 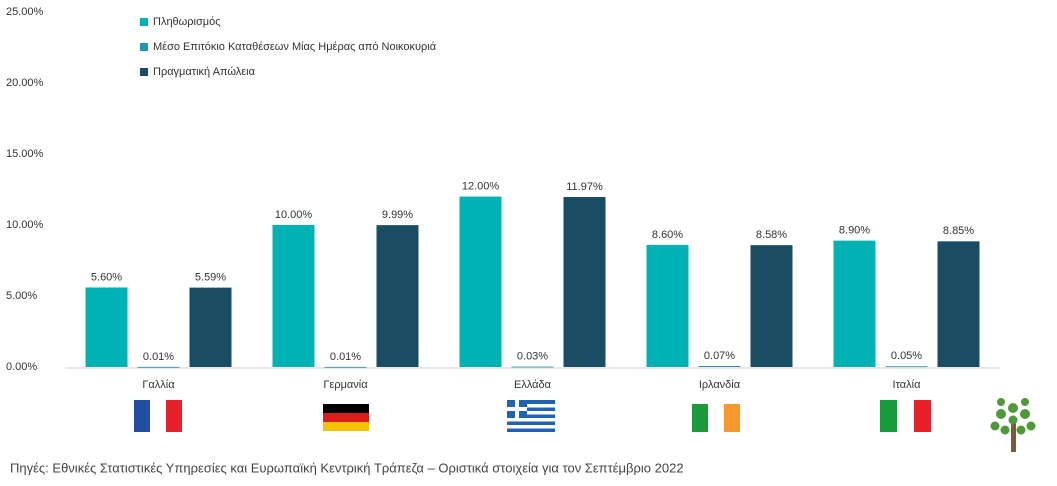 I want to click on value-label: 0.03%, so click(x=532, y=356).